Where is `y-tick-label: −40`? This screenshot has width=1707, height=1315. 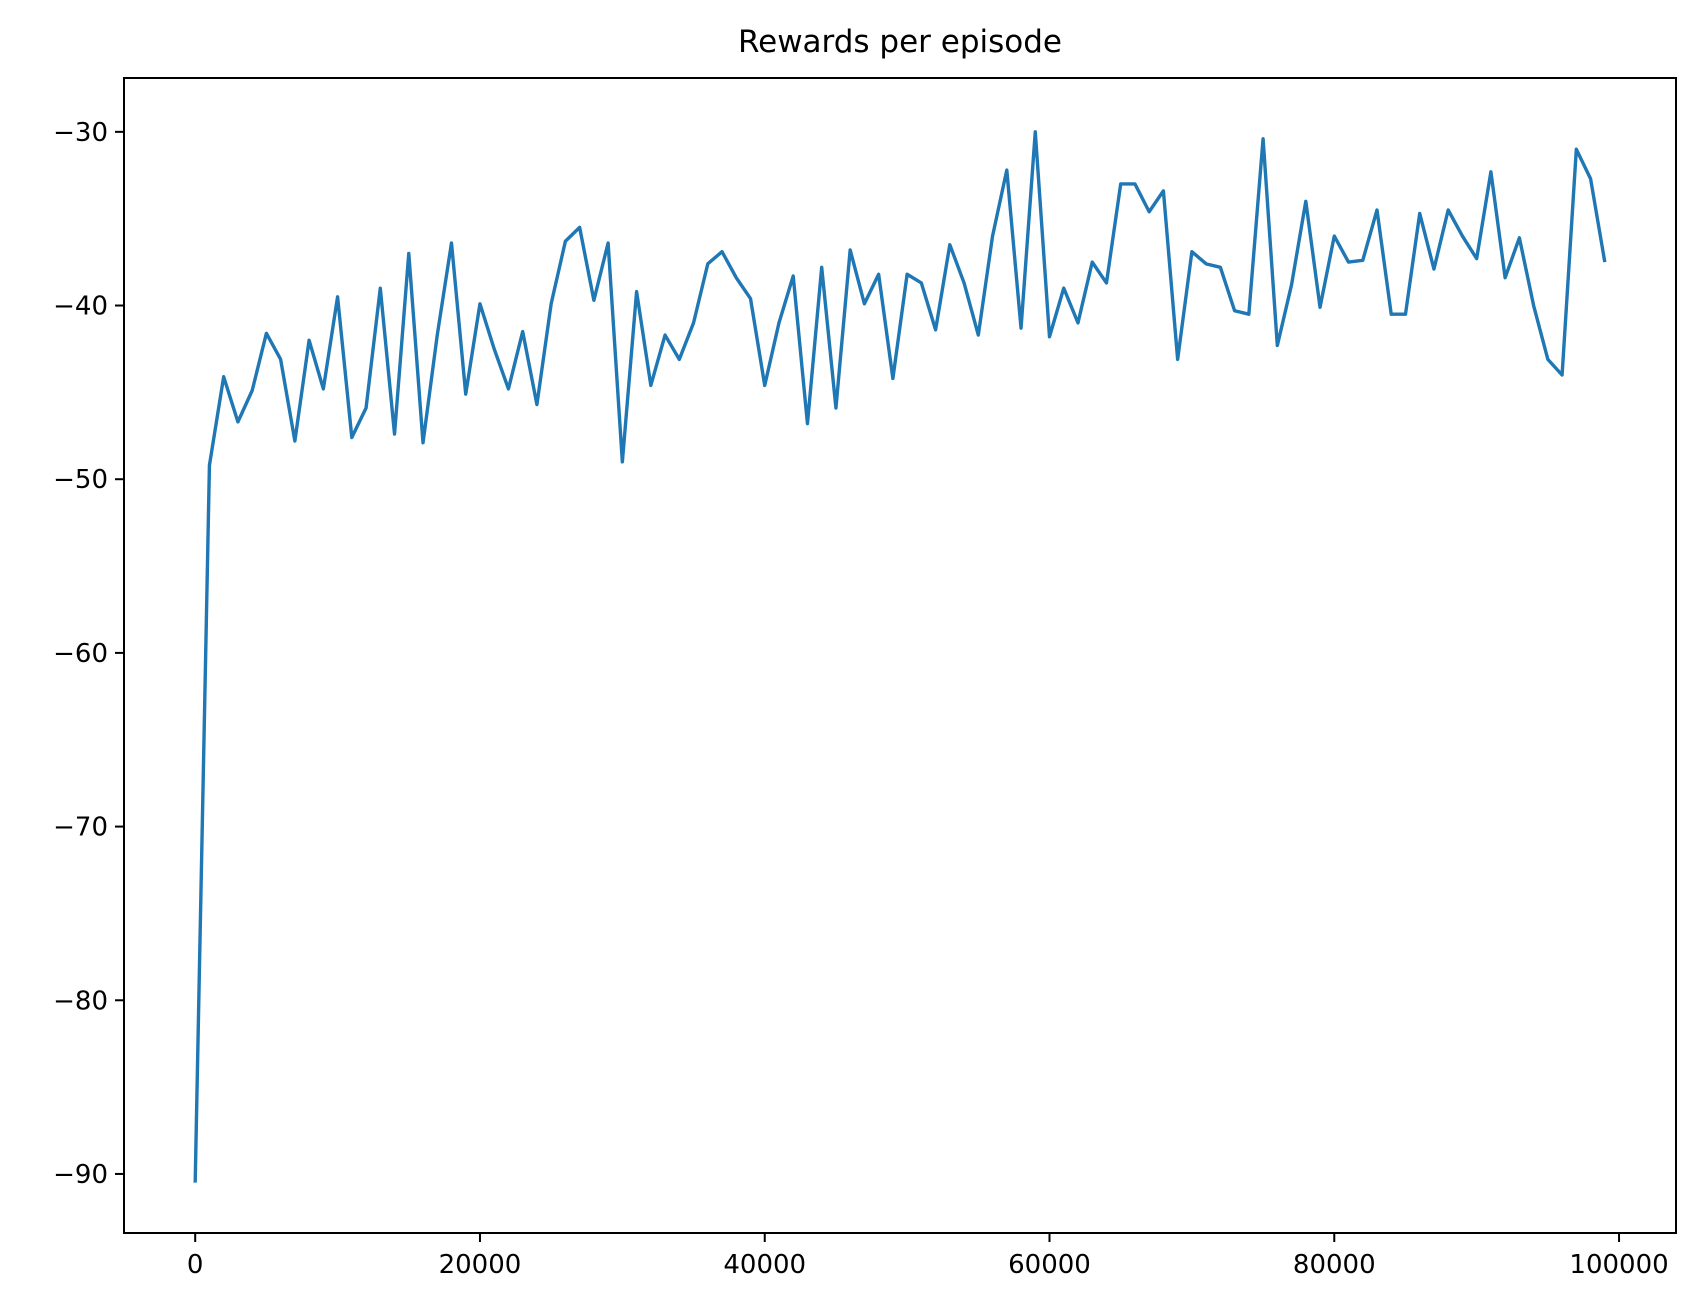
y-tick-label: −40 is located at coordinates (80, 307).